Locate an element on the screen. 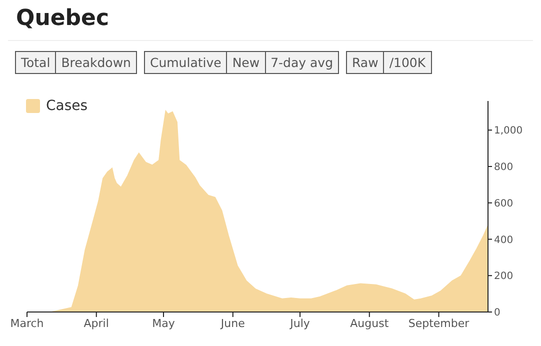  text: 7-day avg is located at coordinates (302, 62).